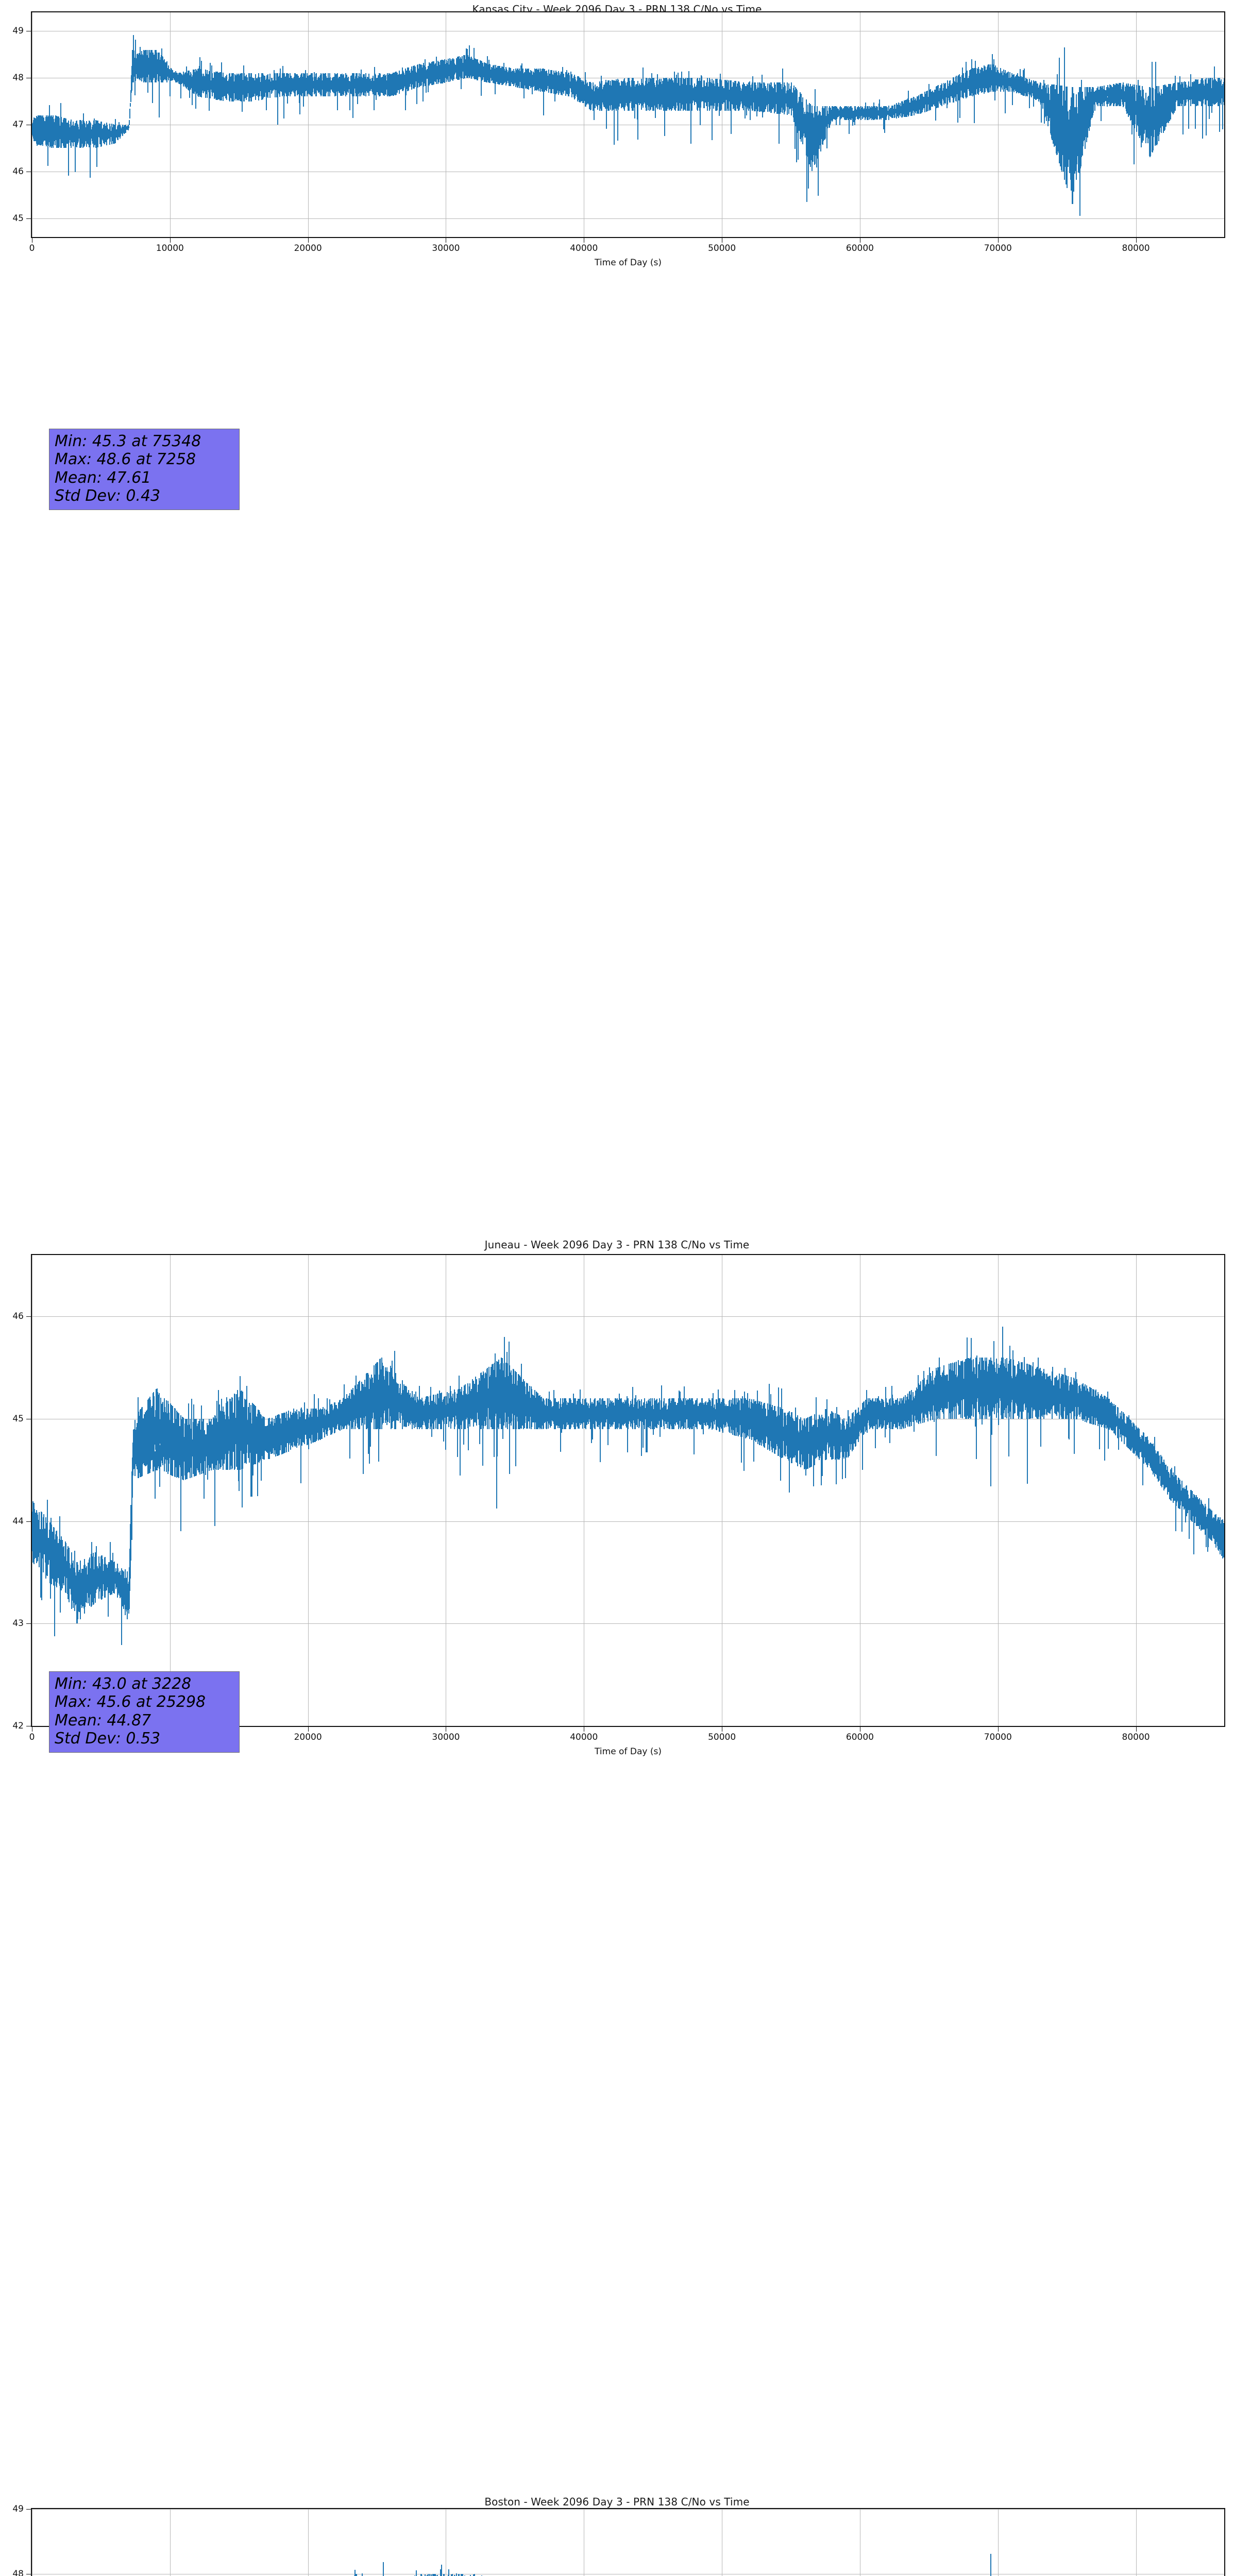 This screenshot has width=1234, height=2576. Describe the element at coordinates (628, 124) in the screenshot. I see `plot-axes-kansas-city` at that location.